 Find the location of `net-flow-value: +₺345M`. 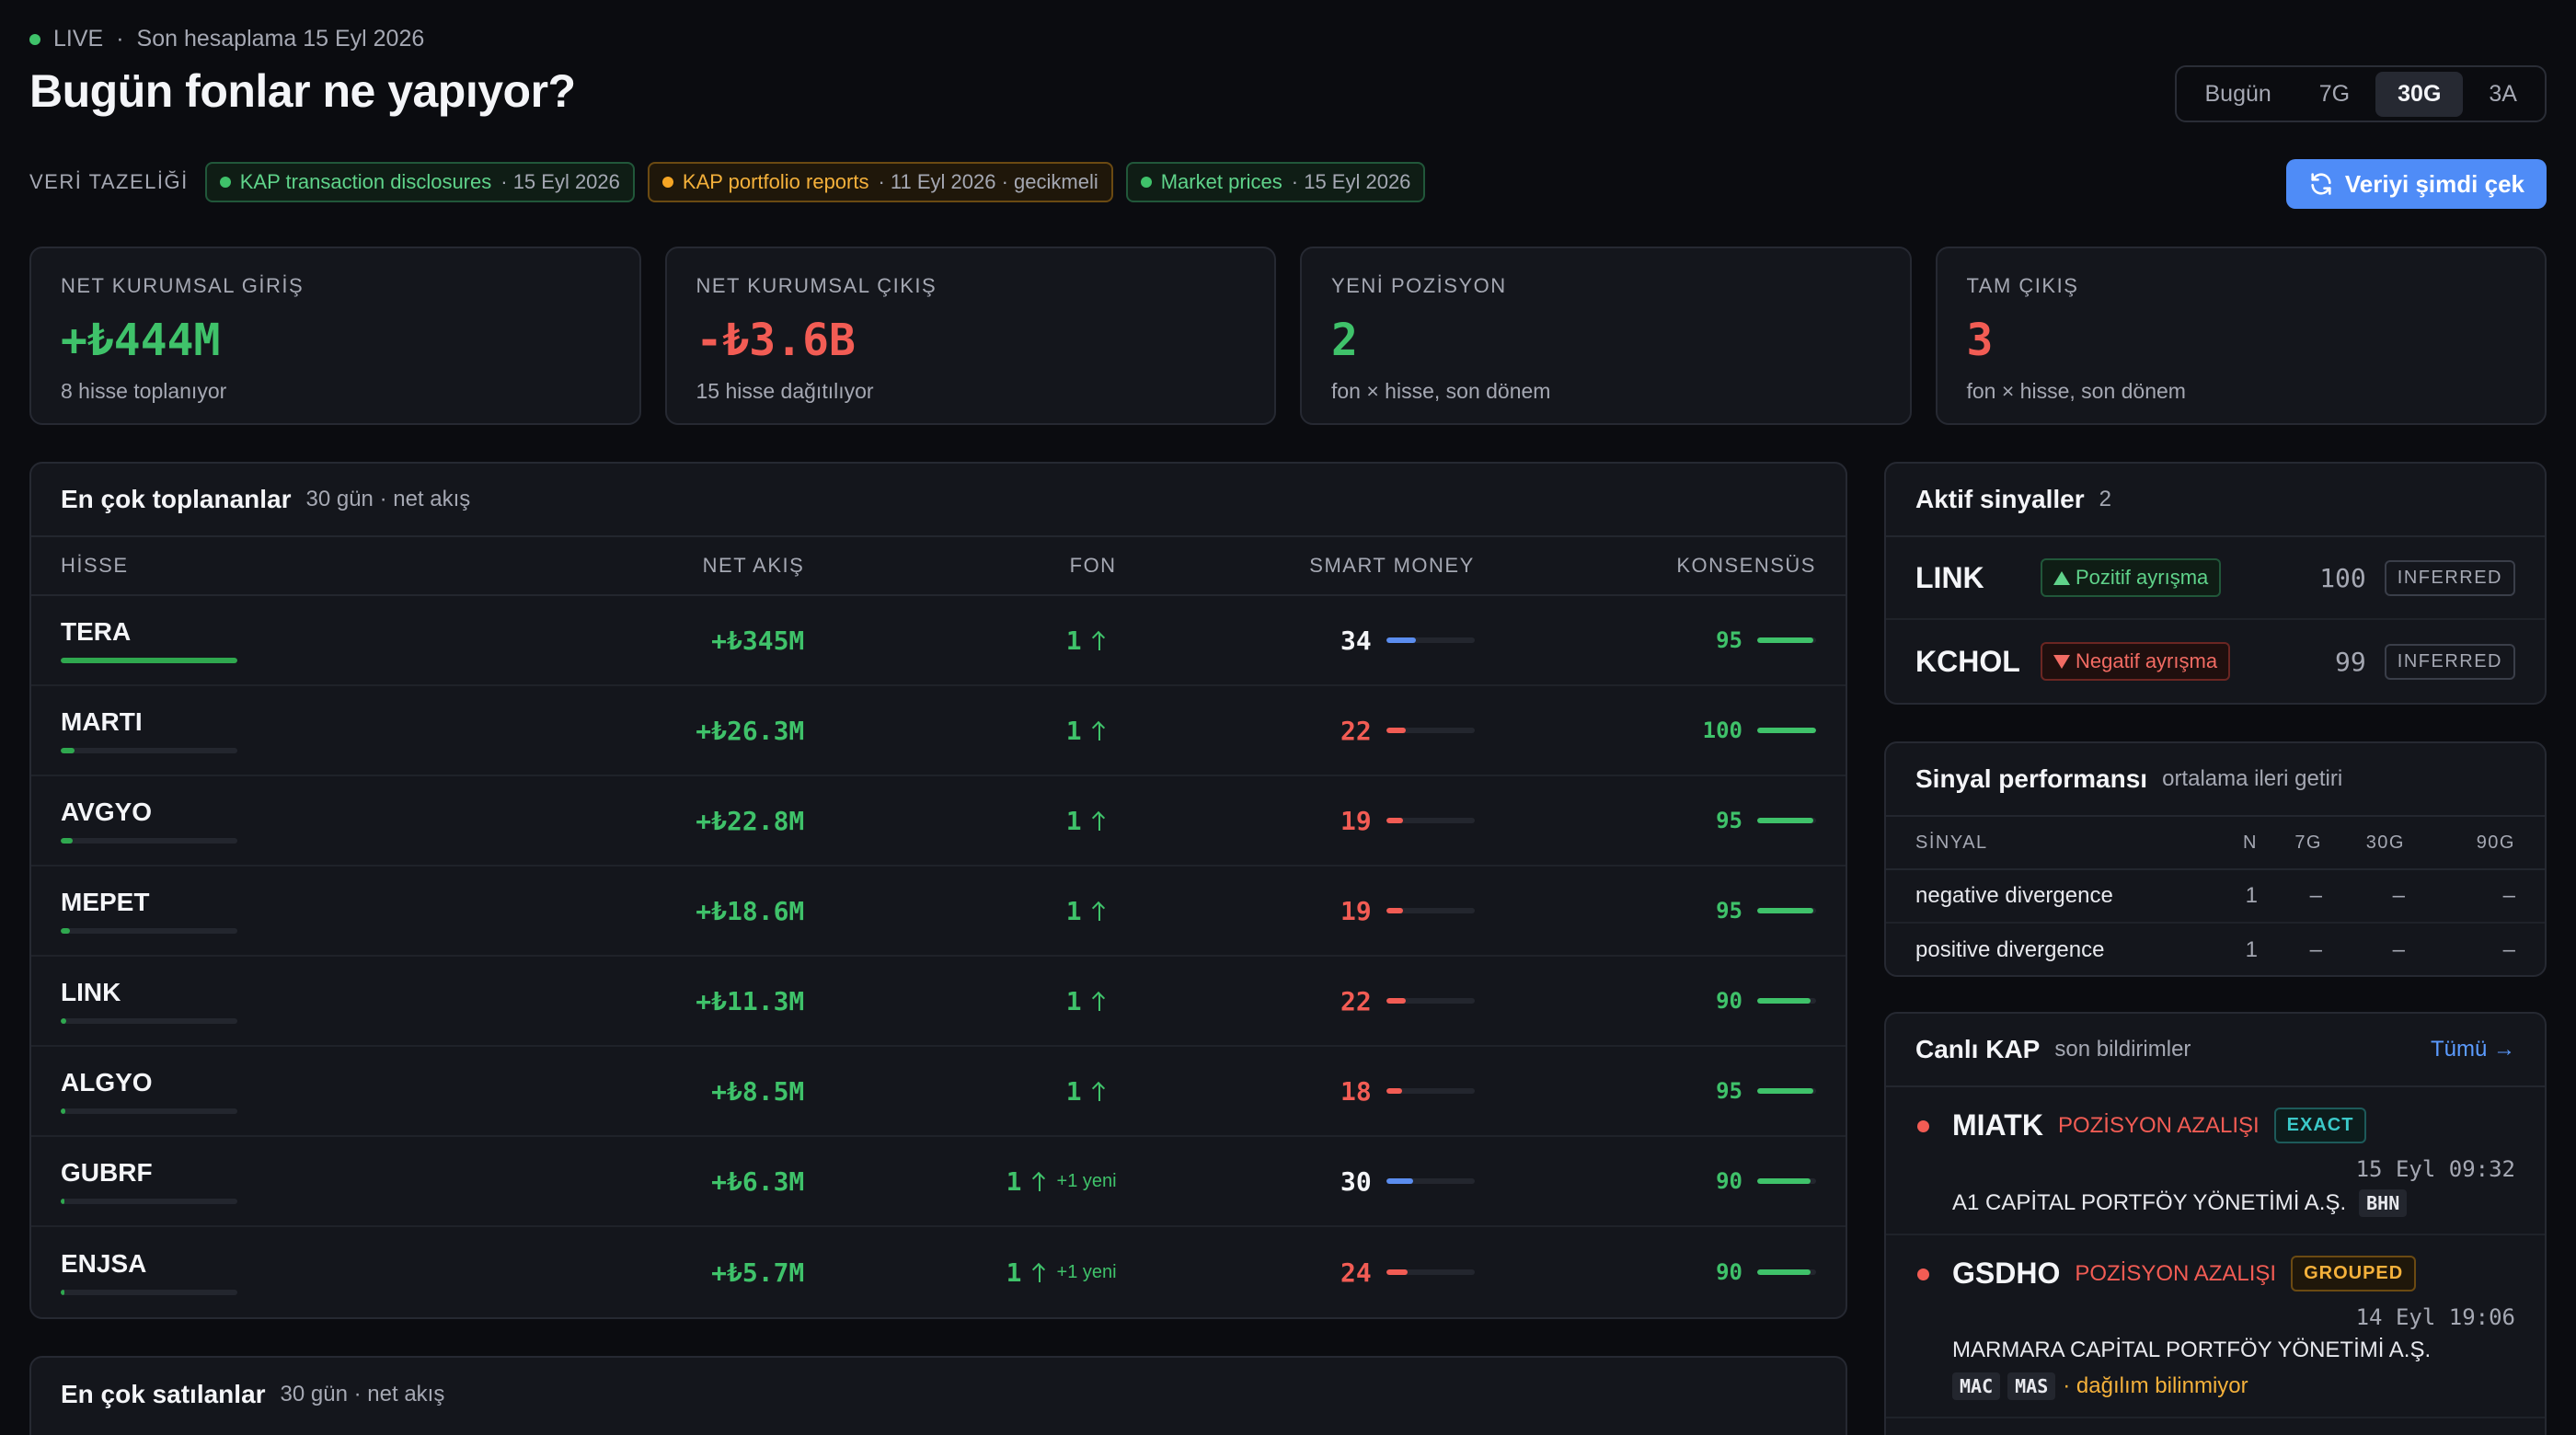

net-flow-value: +₺345M is located at coordinates (758, 640).